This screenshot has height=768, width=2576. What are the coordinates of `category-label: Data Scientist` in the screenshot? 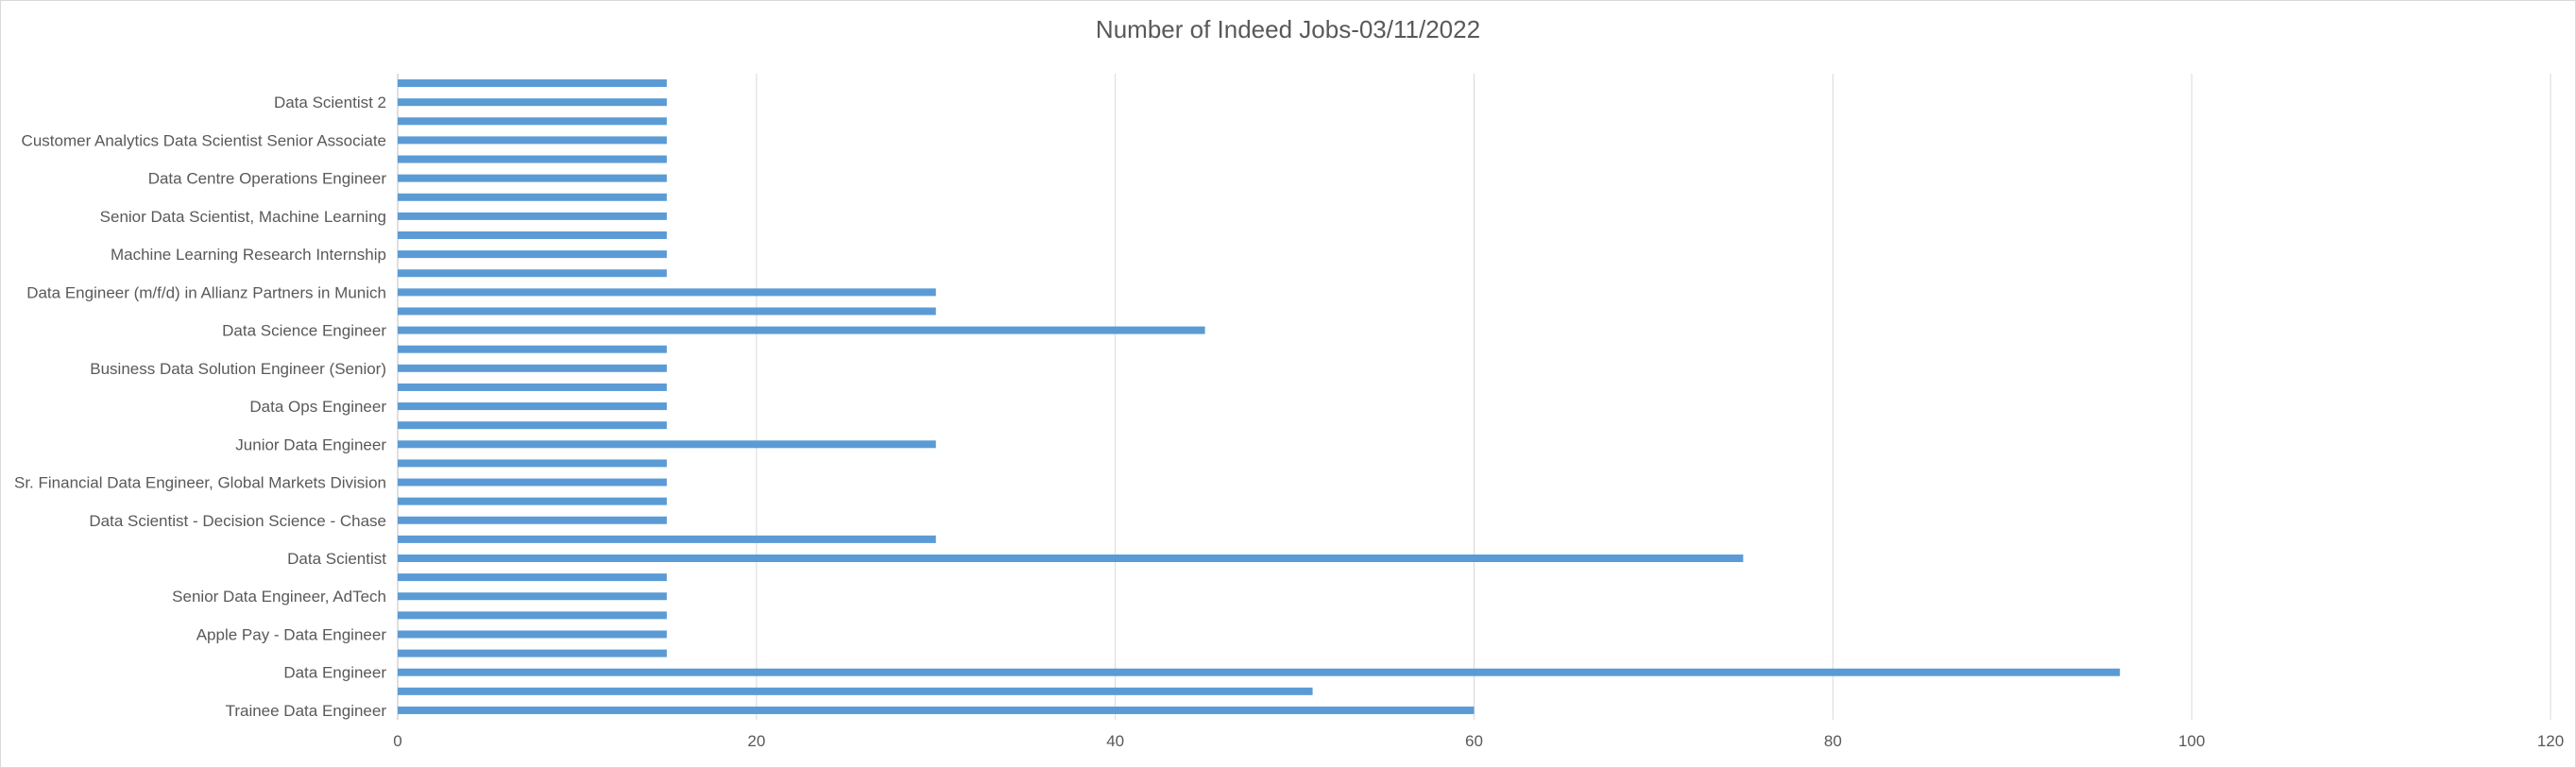 It's located at (337, 559).